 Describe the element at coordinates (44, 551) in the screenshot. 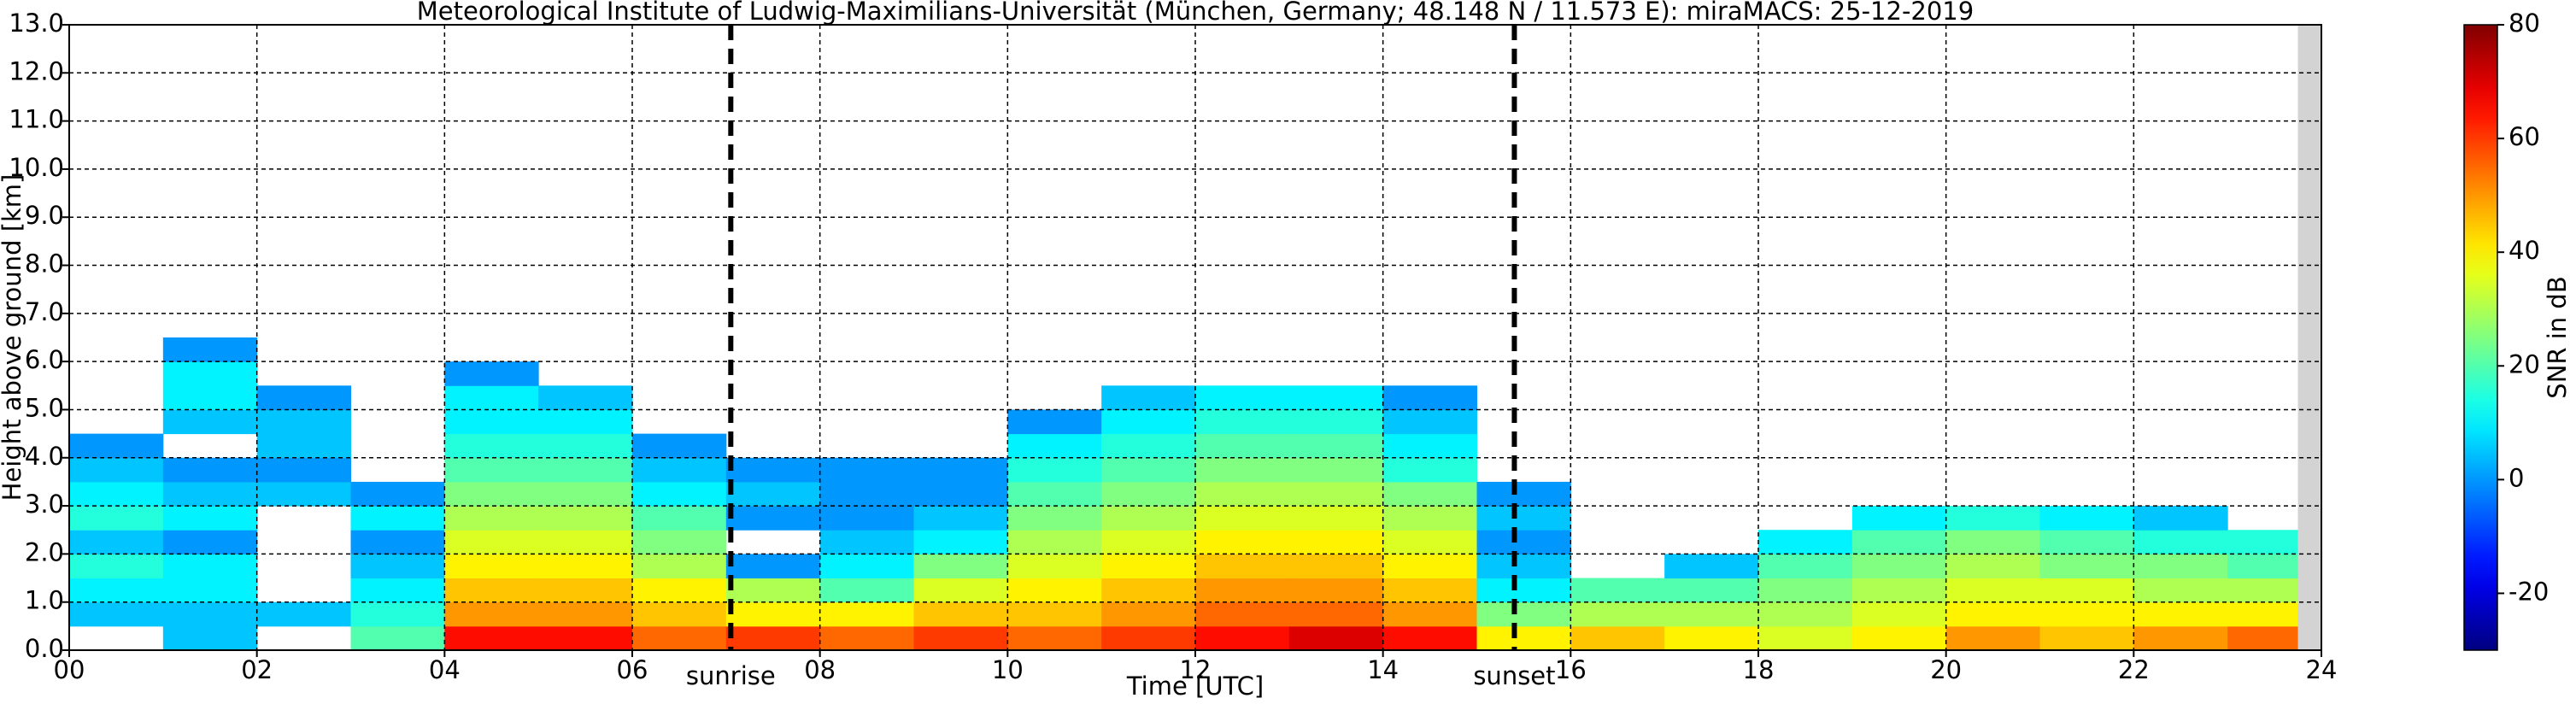

I see `y-tick-label: 2.0` at that location.